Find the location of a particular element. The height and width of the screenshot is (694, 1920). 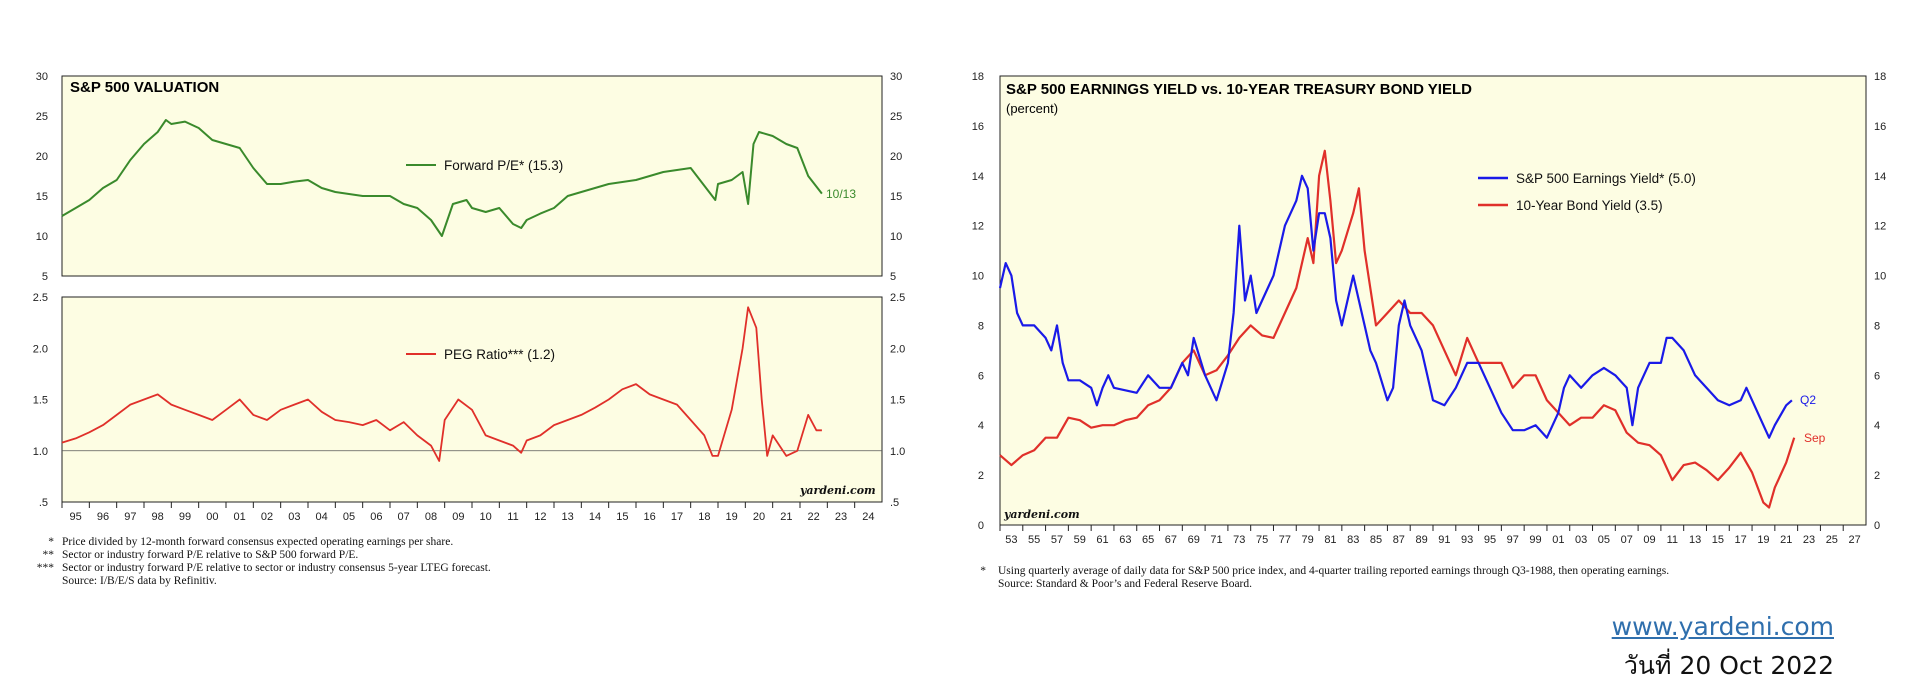

pe-tick-right: 30 is located at coordinates (896, 77).